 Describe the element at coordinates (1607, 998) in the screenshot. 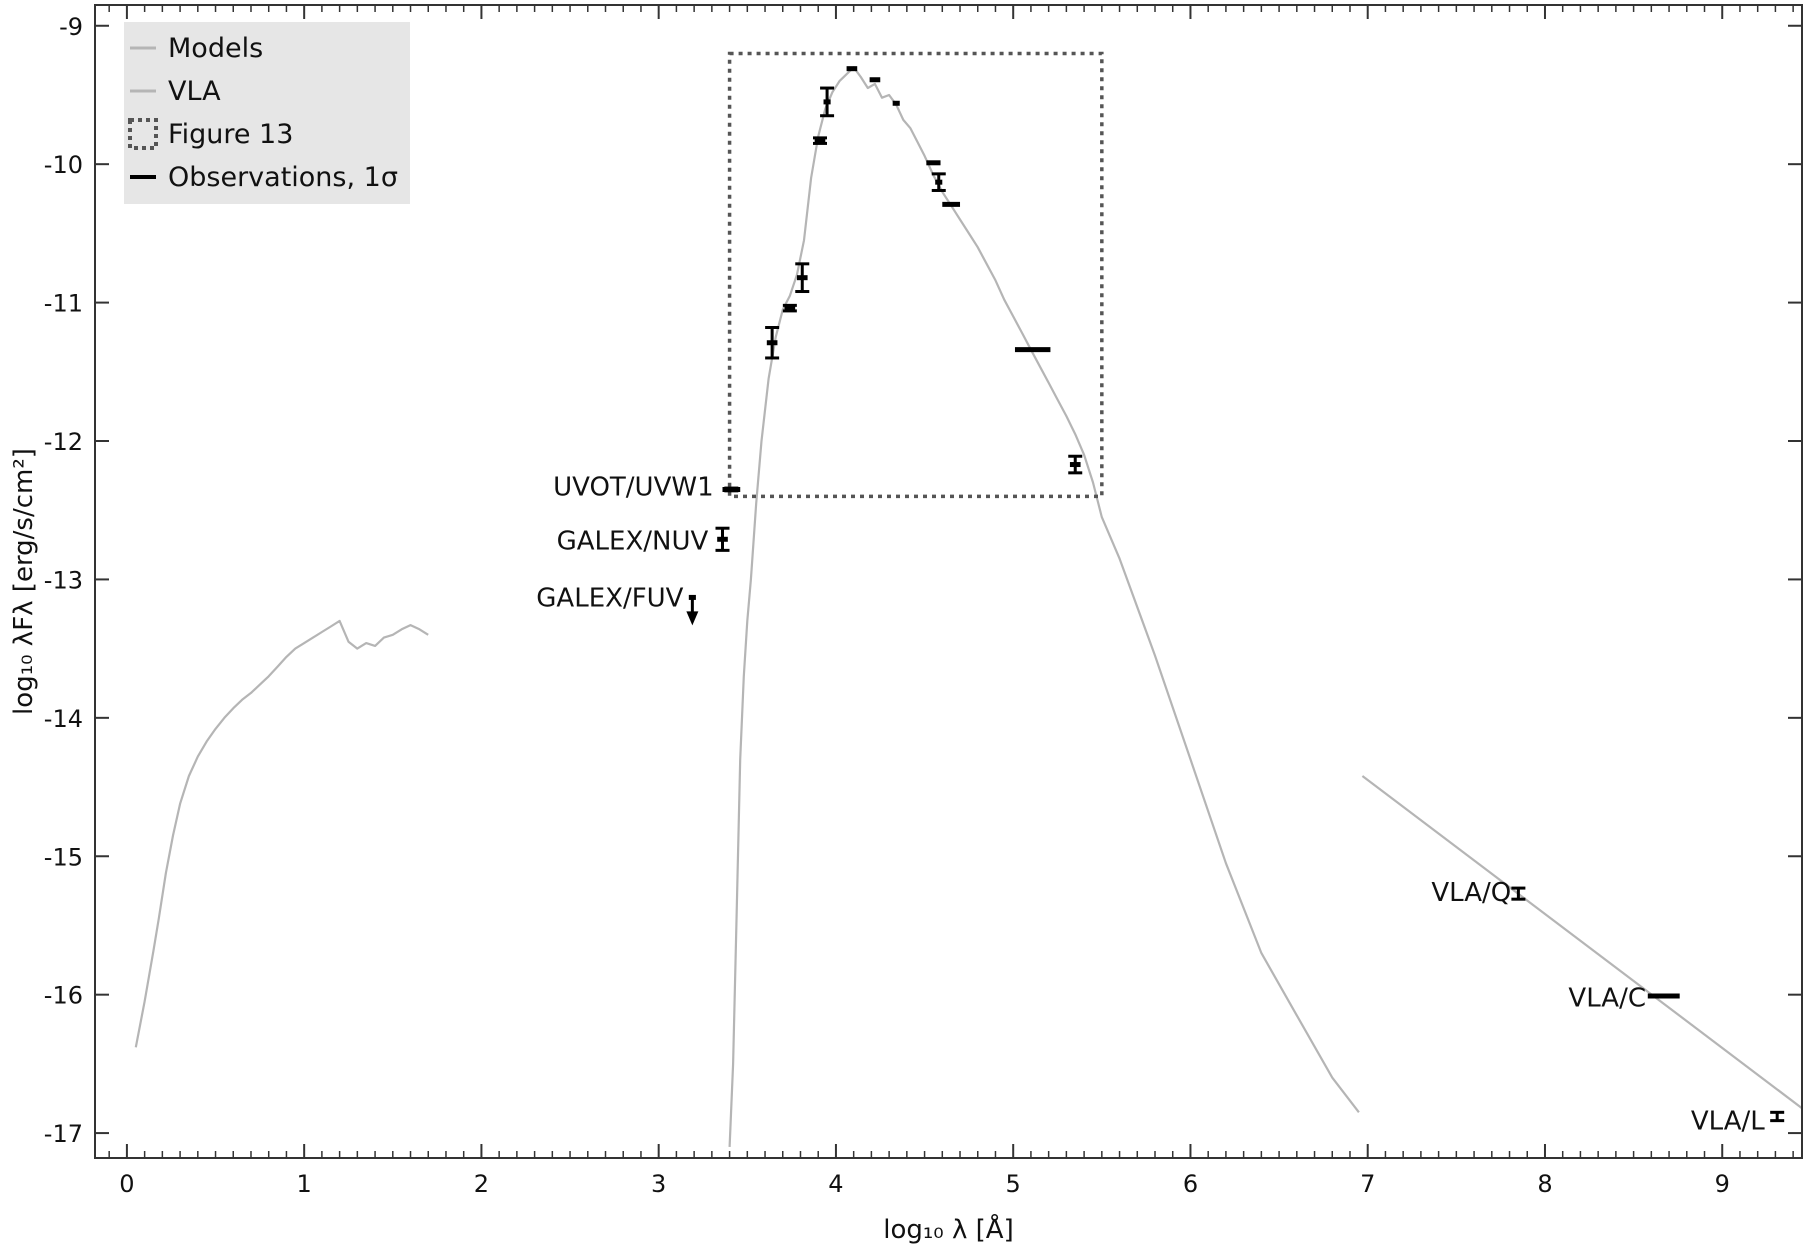

I see `annotation-vla-c: VLA/C` at that location.